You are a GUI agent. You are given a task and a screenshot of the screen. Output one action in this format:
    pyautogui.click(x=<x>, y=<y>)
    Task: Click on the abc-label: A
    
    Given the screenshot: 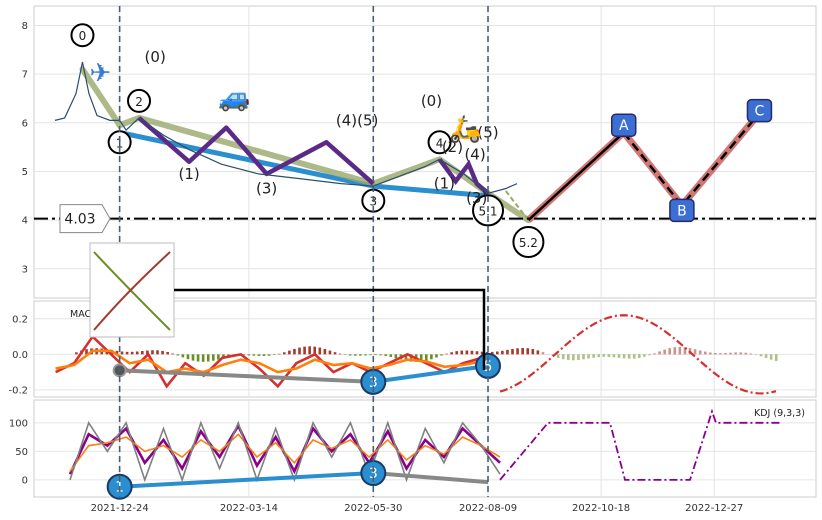 What is the action you would take?
    pyautogui.click(x=624, y=126)
    